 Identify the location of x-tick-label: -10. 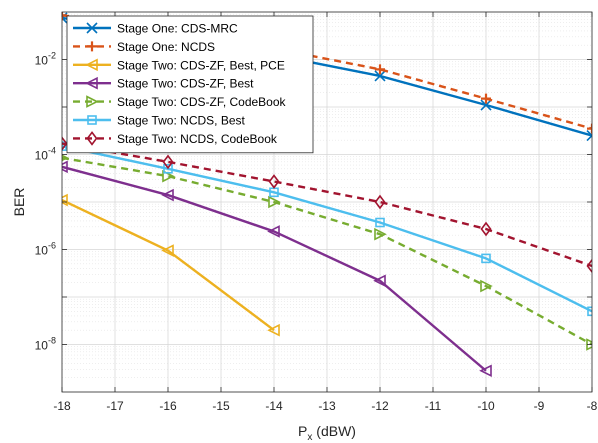
(486, 406).